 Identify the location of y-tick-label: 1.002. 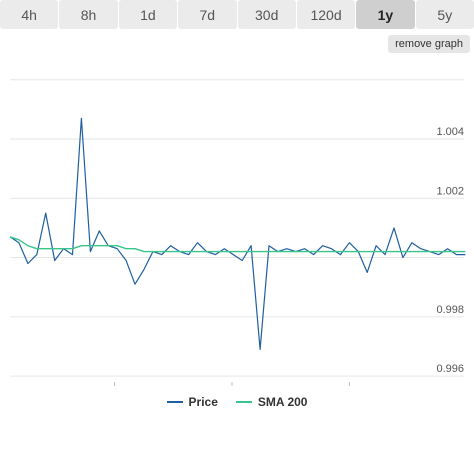
(450, 191).